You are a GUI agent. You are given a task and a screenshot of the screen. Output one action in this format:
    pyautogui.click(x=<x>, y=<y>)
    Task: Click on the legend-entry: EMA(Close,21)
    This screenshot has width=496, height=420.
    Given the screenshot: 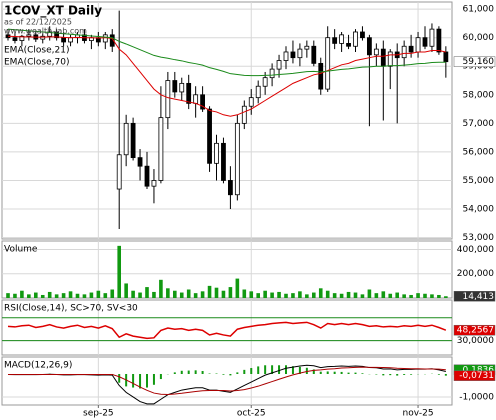 What is the action you would take?
    pyautogui.click(x=36, y=51)
    